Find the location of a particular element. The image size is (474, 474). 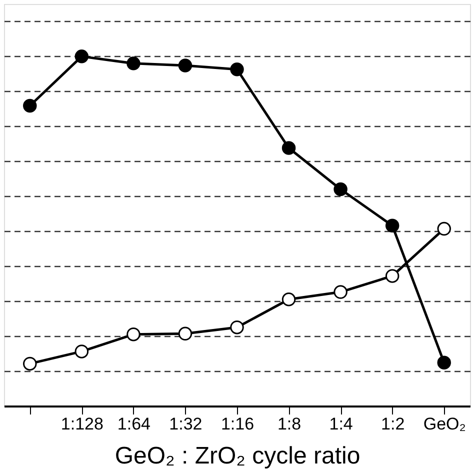

x-tick-label: 1:8 is located at coordinates (289, 424).